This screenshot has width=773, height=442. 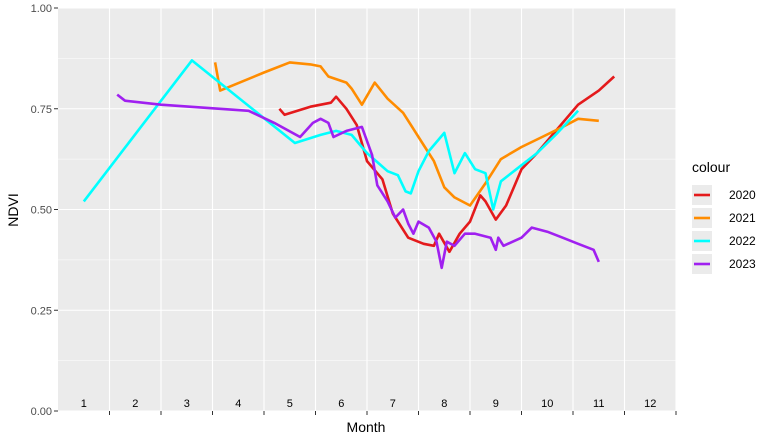 What do you see at coordinates (366, 427) in the screenshot?
I see `x-axis-title: Month` at bounding box center [366, 427].